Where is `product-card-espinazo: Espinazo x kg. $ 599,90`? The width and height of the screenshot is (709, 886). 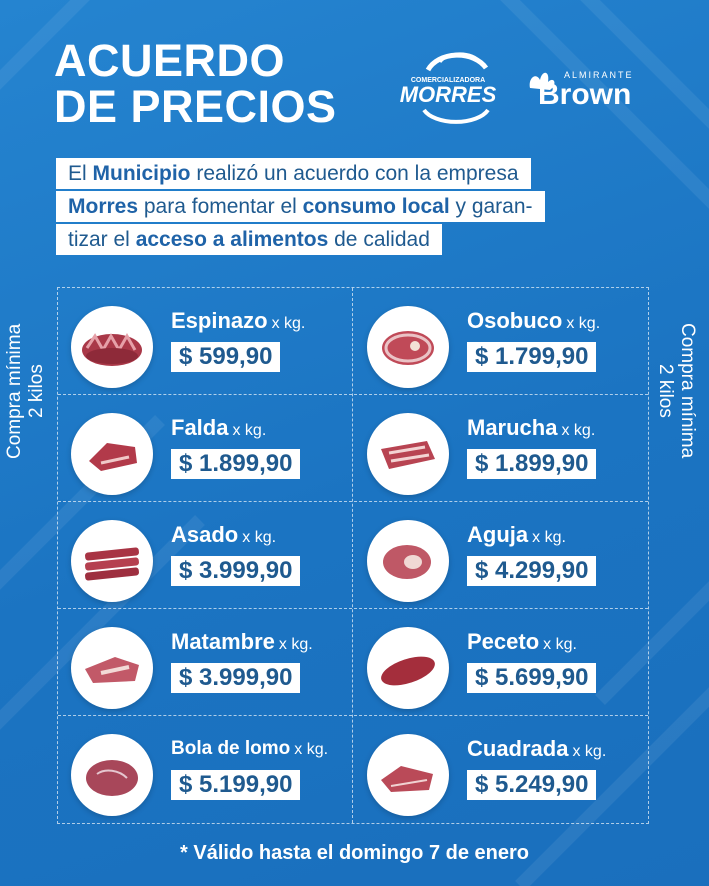
product-card-espinazo: Espinazo x kg. $ 599,90 is located at coordinates (206, 341).